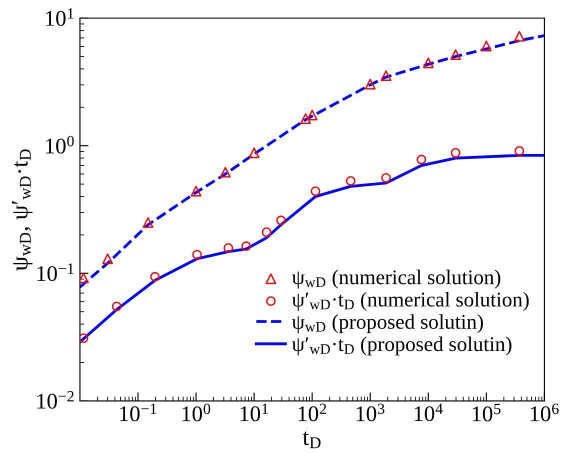  What do you see at coordinates (402, 346) in the screenshot?
I see `legend-label: ψ′$_{wD}$·t$_{D}$ (proposed solutin)` at bounding box center [402, 346].